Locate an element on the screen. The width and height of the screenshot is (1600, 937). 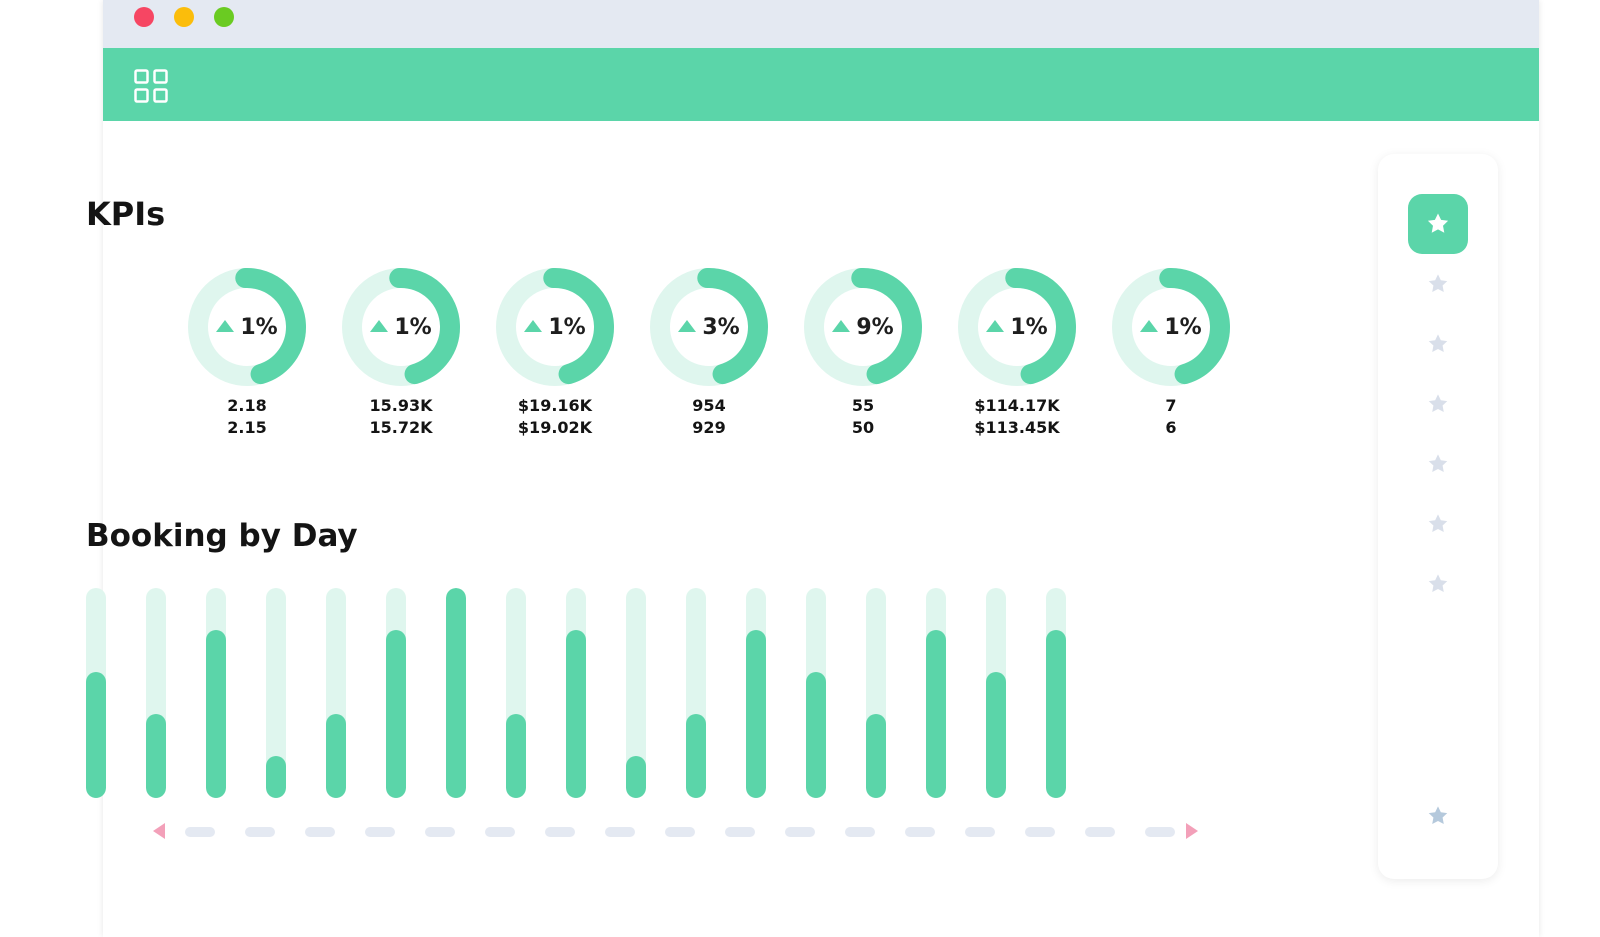
kpi-current: 55 is located at coordinates (863, 405).